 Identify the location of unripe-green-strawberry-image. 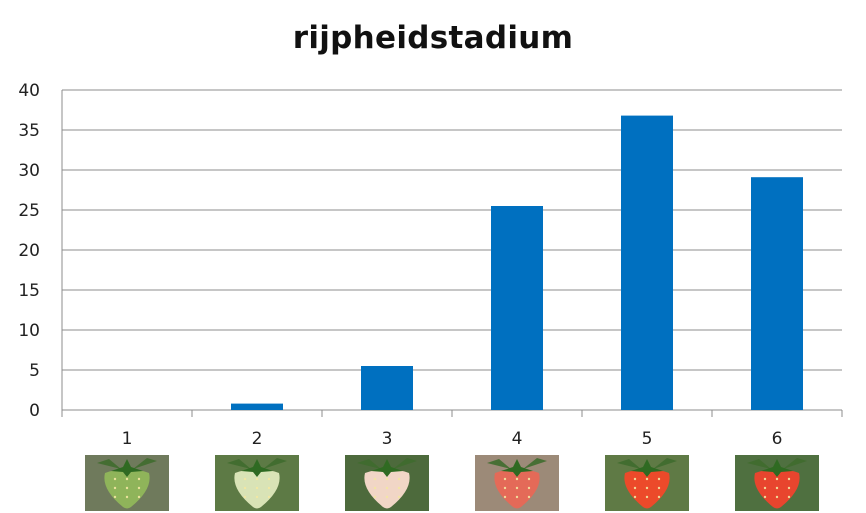
(127, 483).